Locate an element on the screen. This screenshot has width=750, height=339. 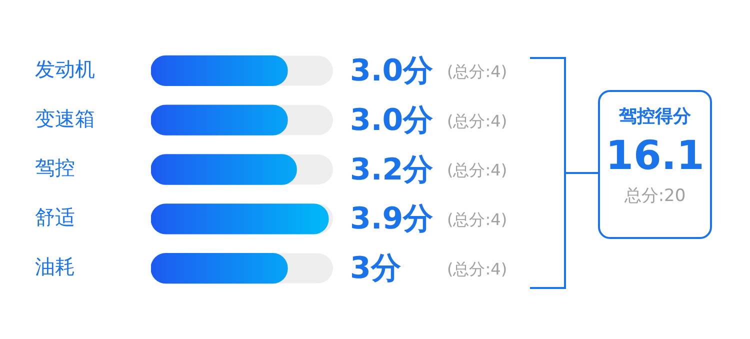
text: 驾控得分 is located at coordinates (655, 116).